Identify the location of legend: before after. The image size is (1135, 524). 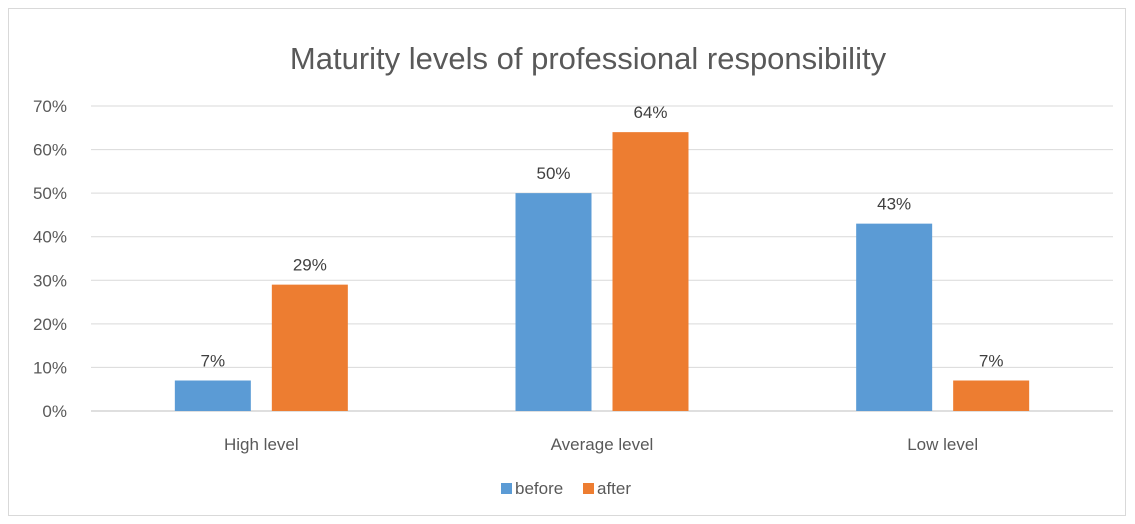
(566, 488).